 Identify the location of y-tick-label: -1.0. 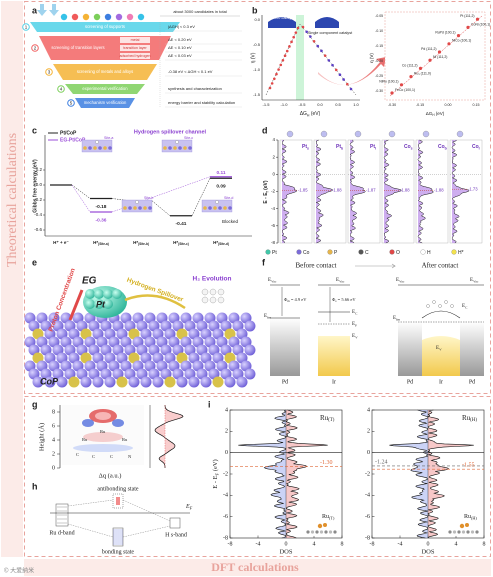
(257, 69).